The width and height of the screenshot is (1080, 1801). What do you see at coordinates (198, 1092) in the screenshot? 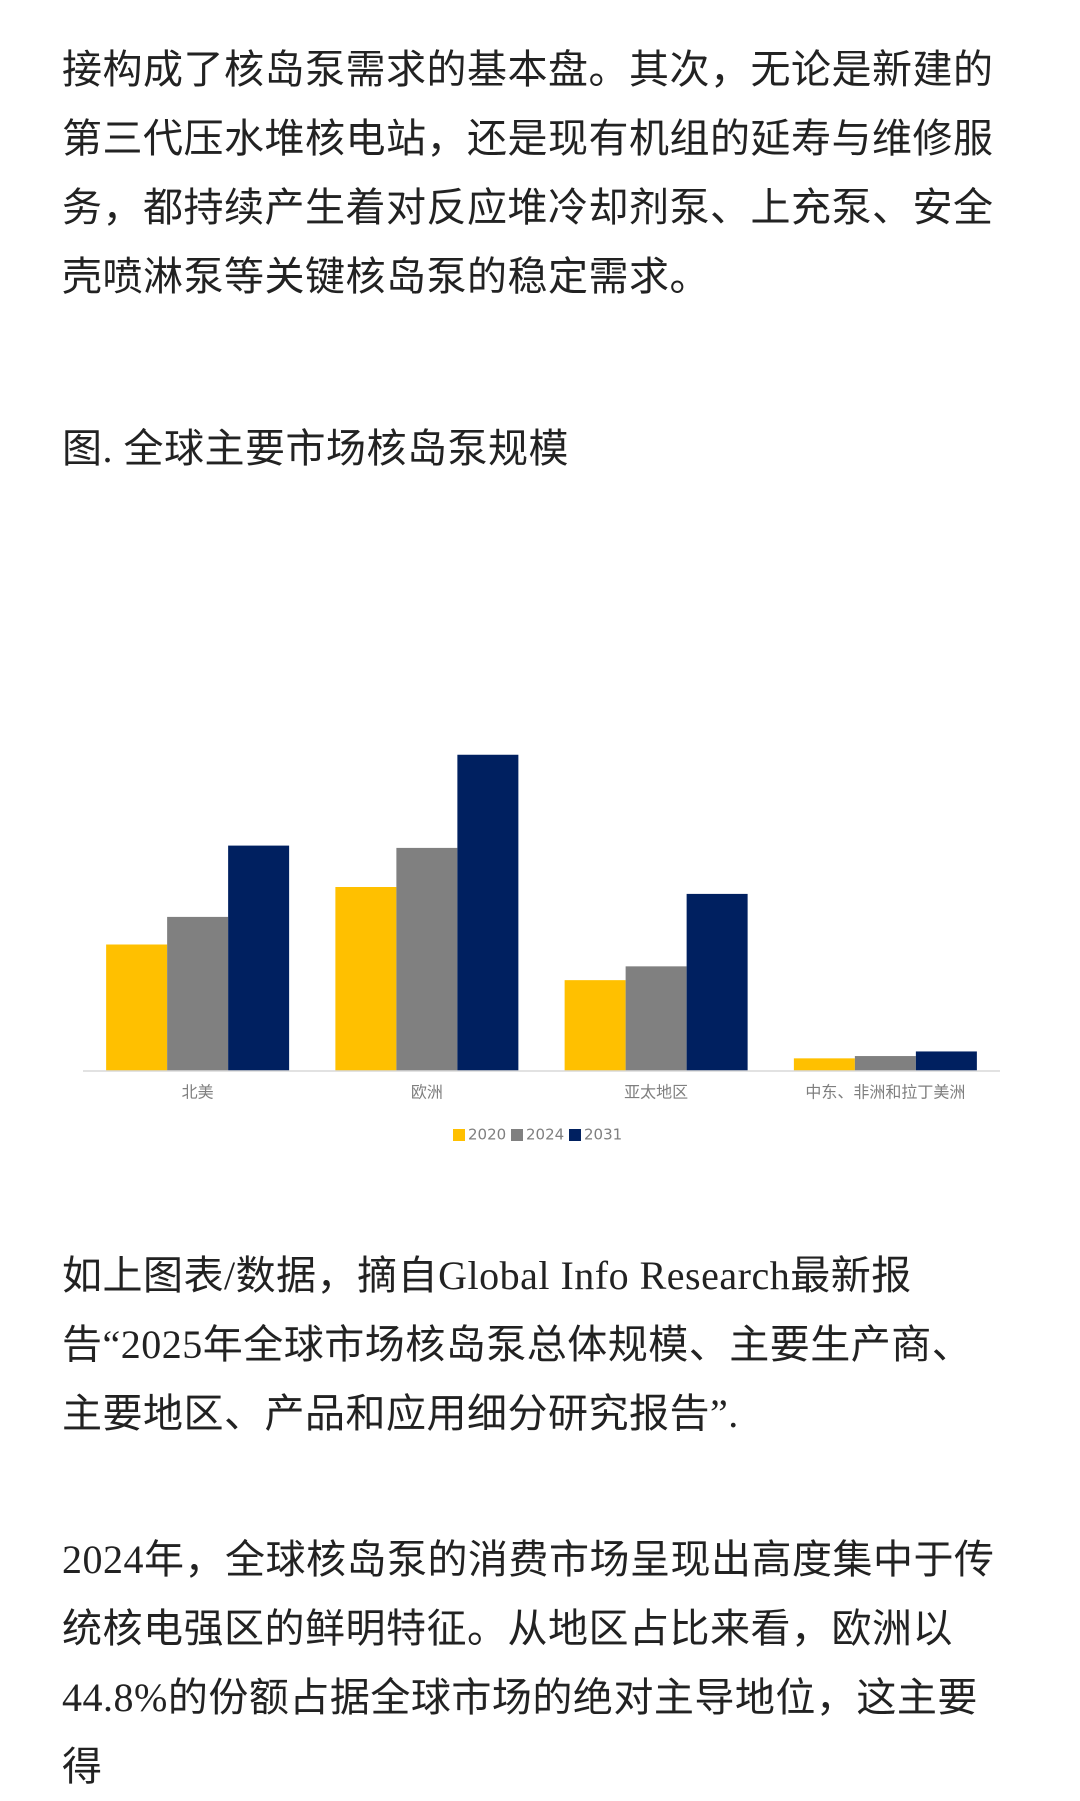
I see `x-tick-label: 北美` at bounding box center [198, 1092].